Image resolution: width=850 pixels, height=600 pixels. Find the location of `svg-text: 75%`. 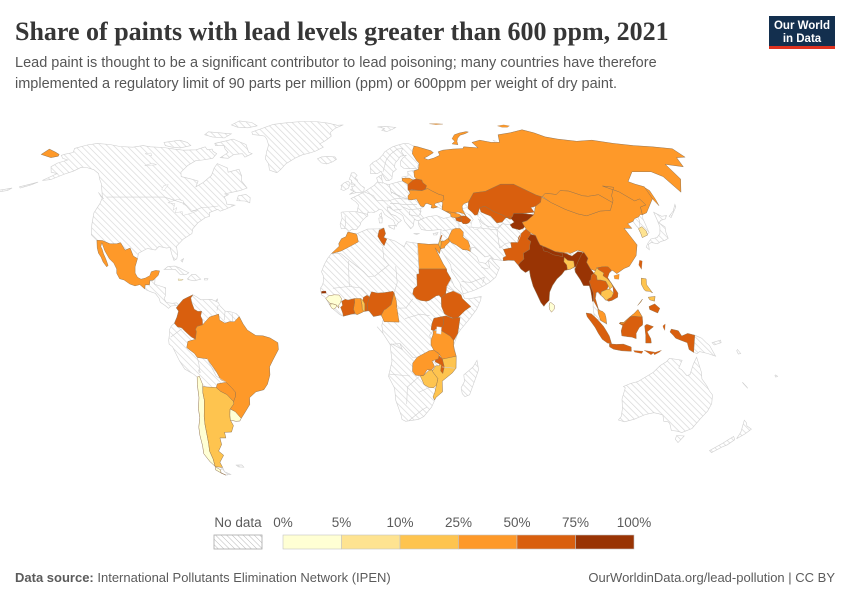

svg-text: 75% is located at coordinates (575, 522).